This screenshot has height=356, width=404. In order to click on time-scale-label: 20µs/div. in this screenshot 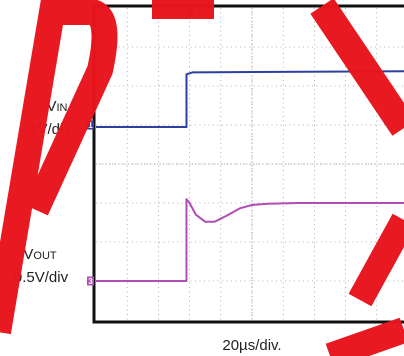, I will do `click(251, 345)`.